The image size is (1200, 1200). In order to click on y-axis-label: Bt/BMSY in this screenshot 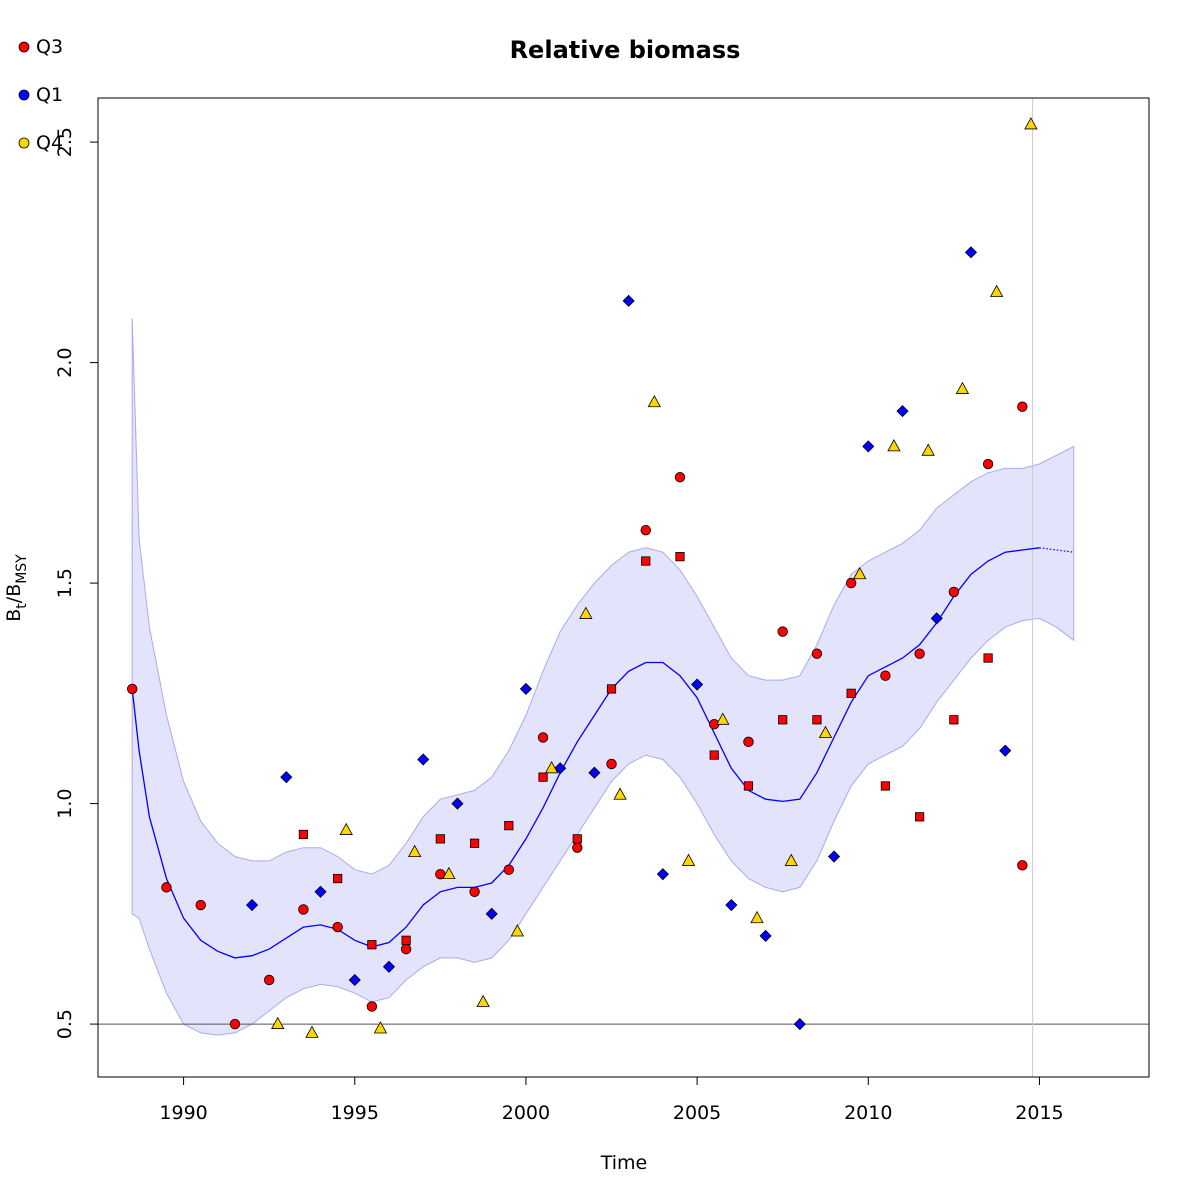, I will do `click(16, 588)`.